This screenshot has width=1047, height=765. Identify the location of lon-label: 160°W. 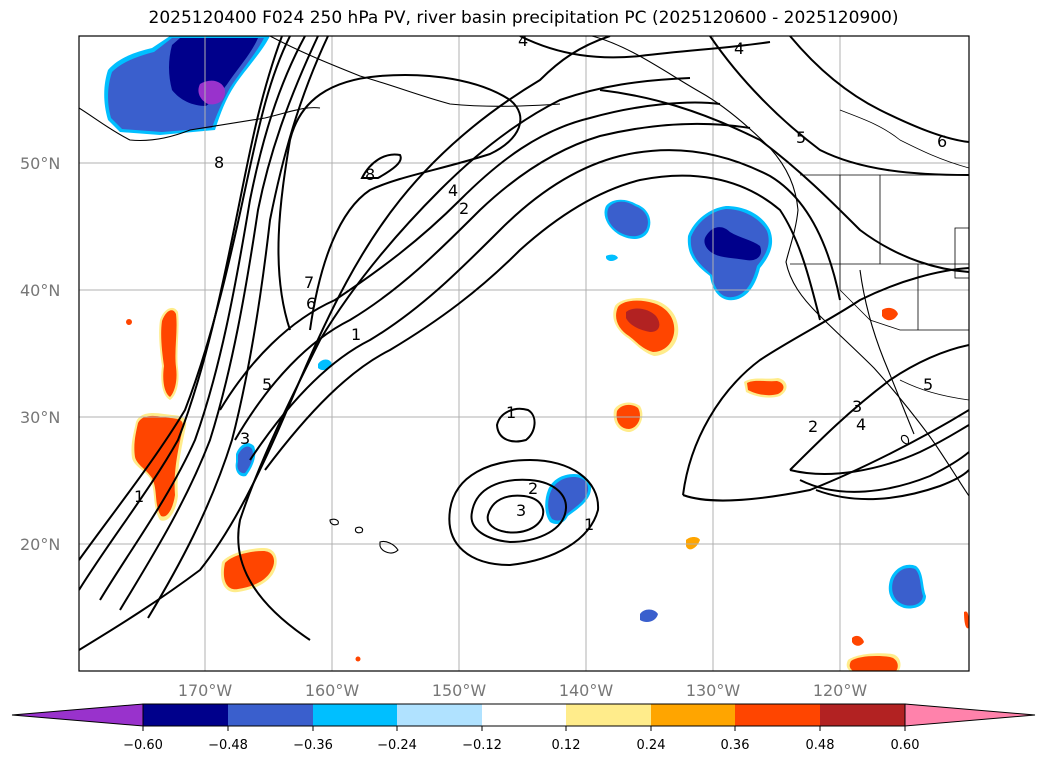
(332, 690).